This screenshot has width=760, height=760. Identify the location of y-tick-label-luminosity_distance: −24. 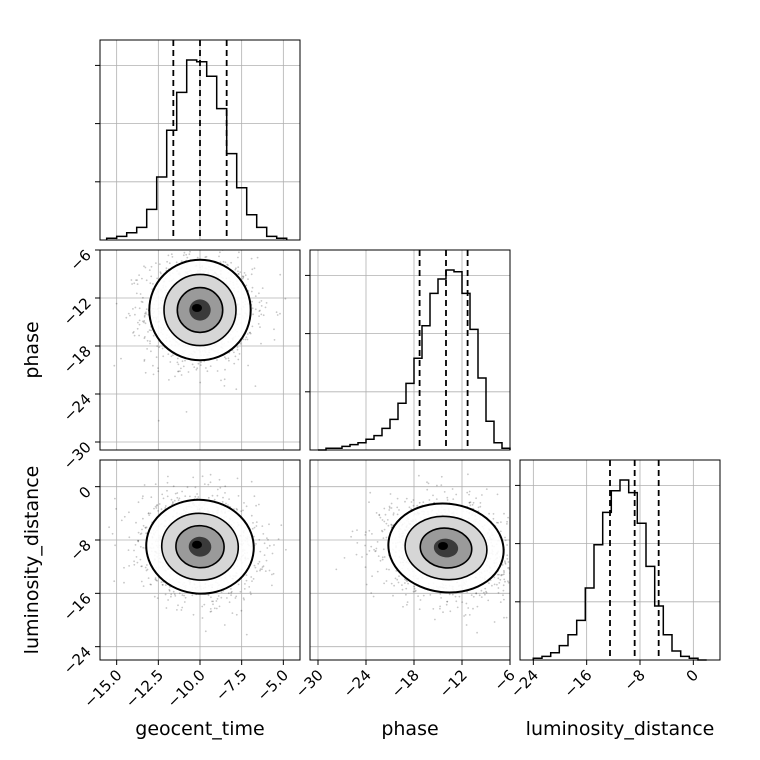
(77, 660).